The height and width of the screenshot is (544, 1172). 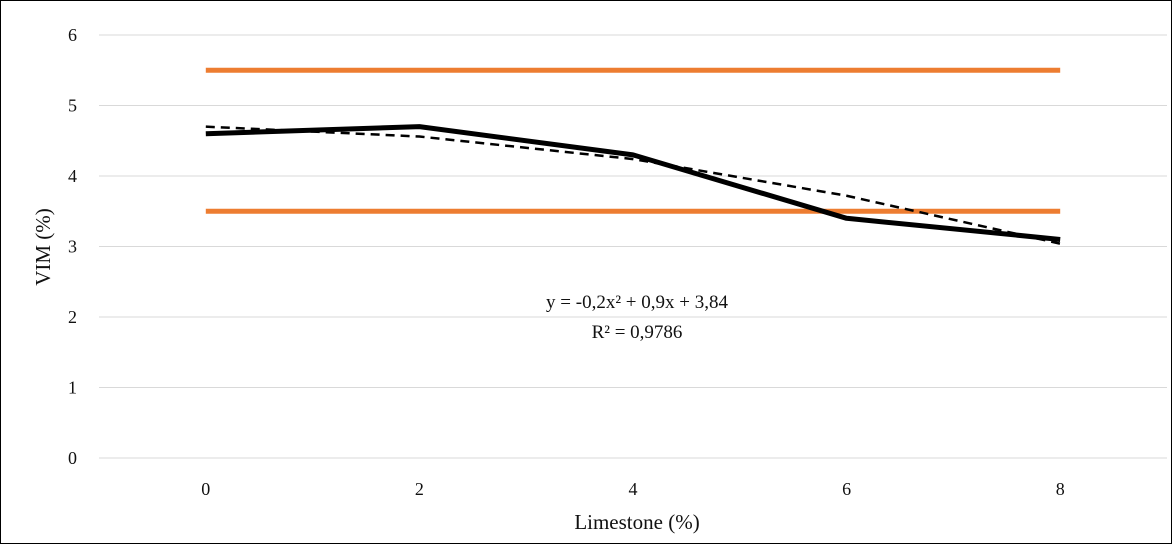 I want to click on y-tick-label: 6, so click(x=72, y=35).